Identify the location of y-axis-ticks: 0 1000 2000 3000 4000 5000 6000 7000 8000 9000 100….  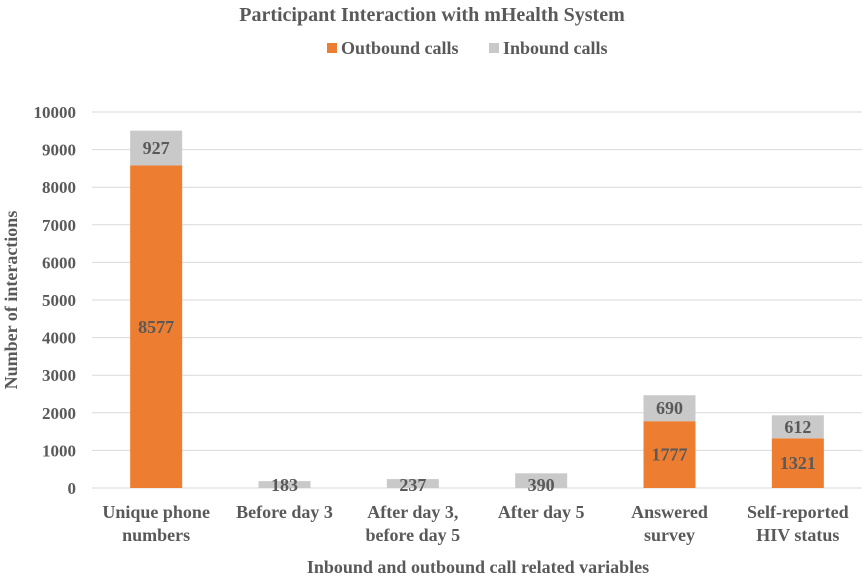
(55, 300).